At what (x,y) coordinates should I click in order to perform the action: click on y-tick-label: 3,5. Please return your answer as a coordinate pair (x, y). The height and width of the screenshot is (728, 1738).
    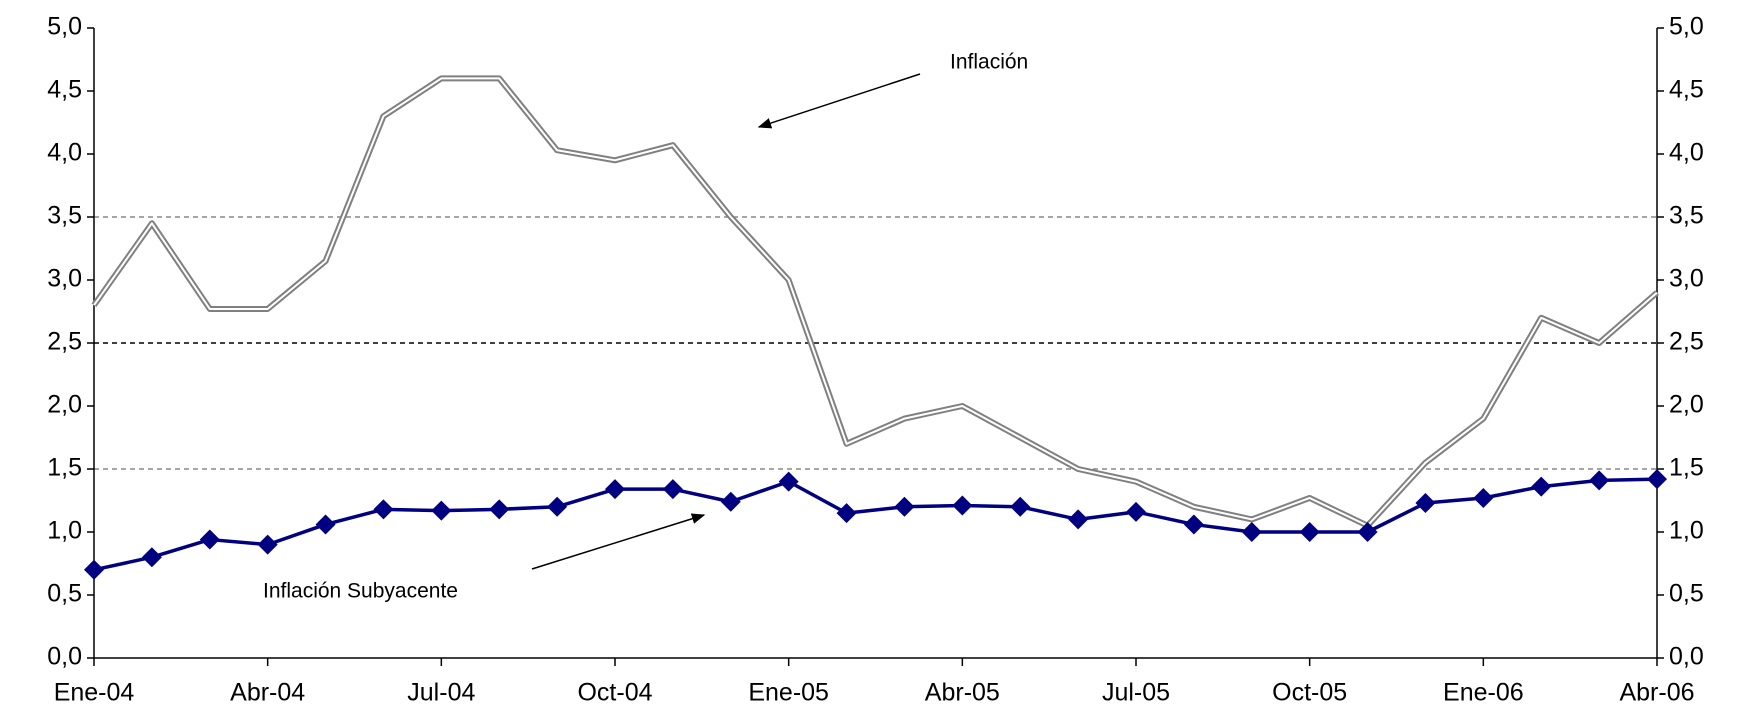
    Looking at the image, I should click on (64, 216).